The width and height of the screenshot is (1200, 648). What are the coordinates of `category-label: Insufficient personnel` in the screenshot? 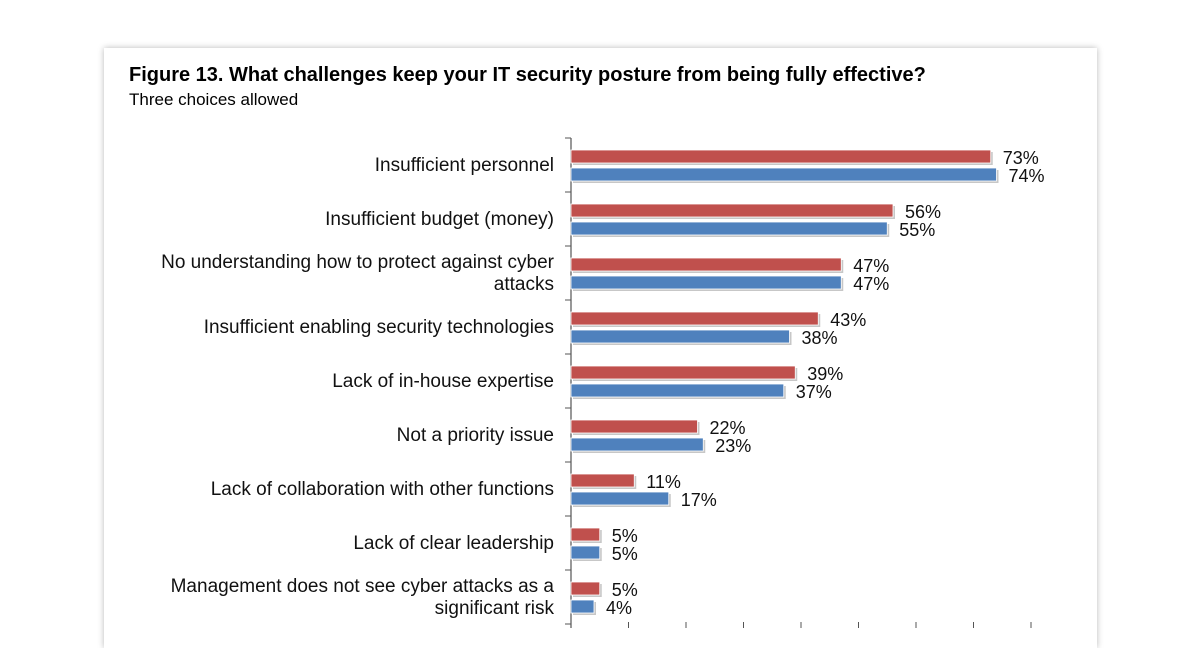 It's located at (464, 165).